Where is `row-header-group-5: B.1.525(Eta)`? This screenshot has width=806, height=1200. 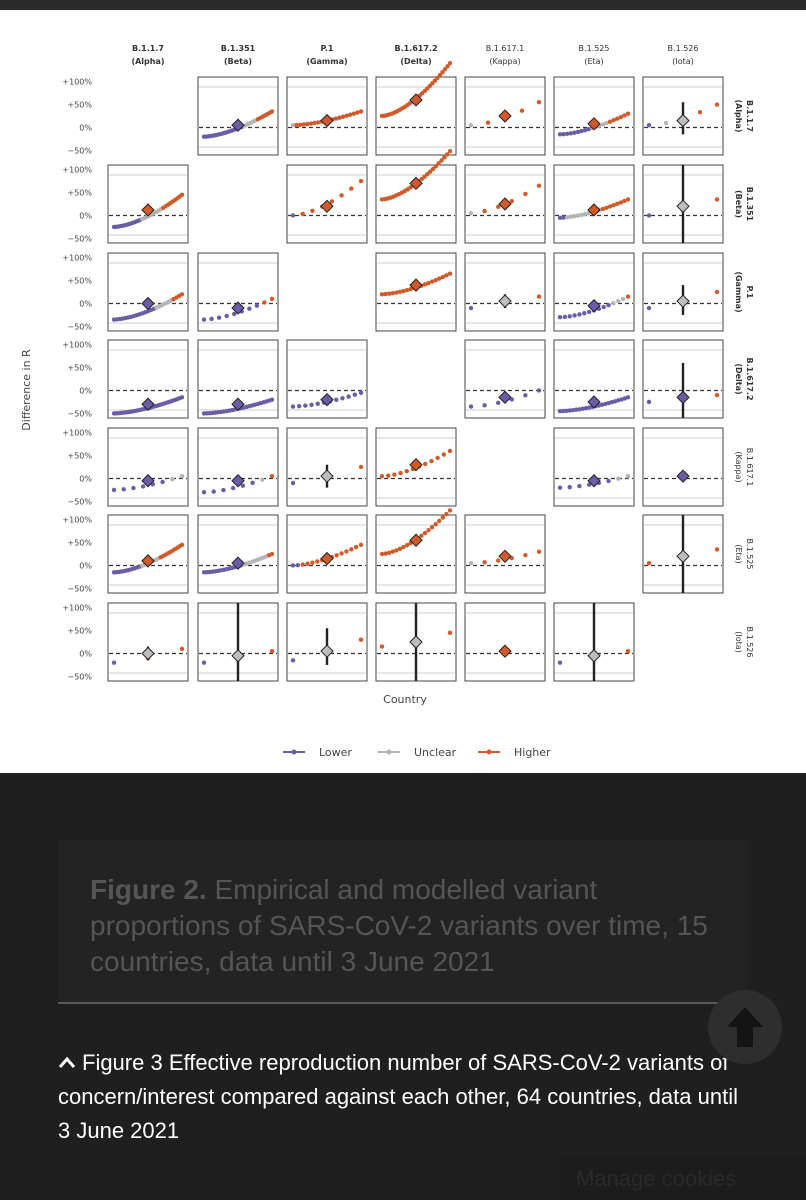
row-header-group-5: B.1.525(Eta) is located at coordinates (744, 554).